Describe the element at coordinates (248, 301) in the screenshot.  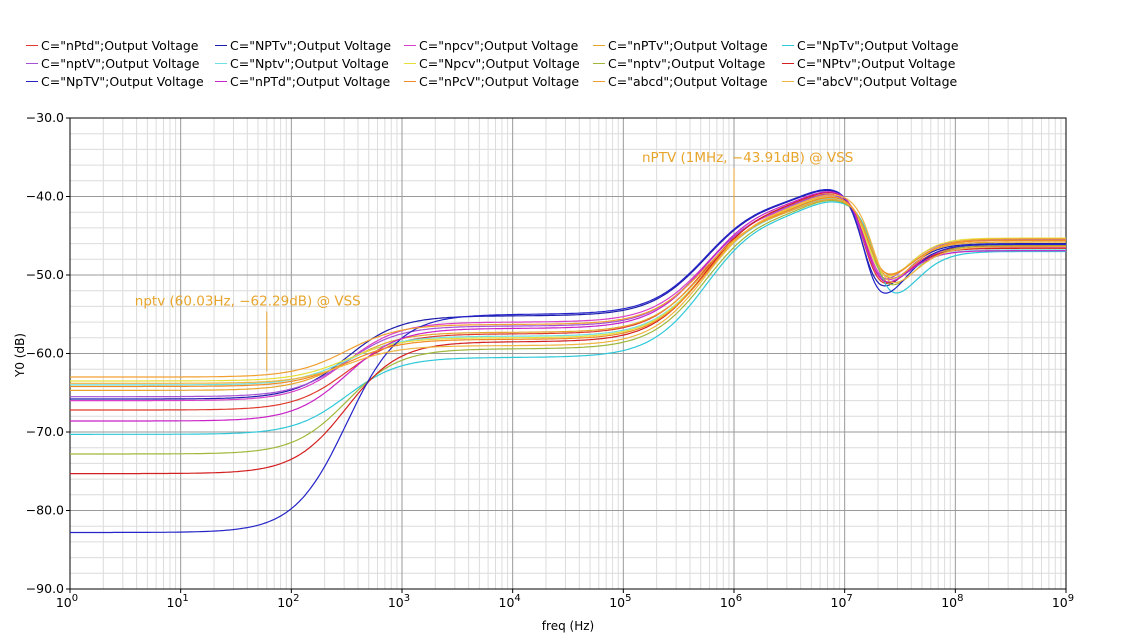
I see `marker-label: nptv (60.03Hz, −62.29dB) @ VSS` at that location.